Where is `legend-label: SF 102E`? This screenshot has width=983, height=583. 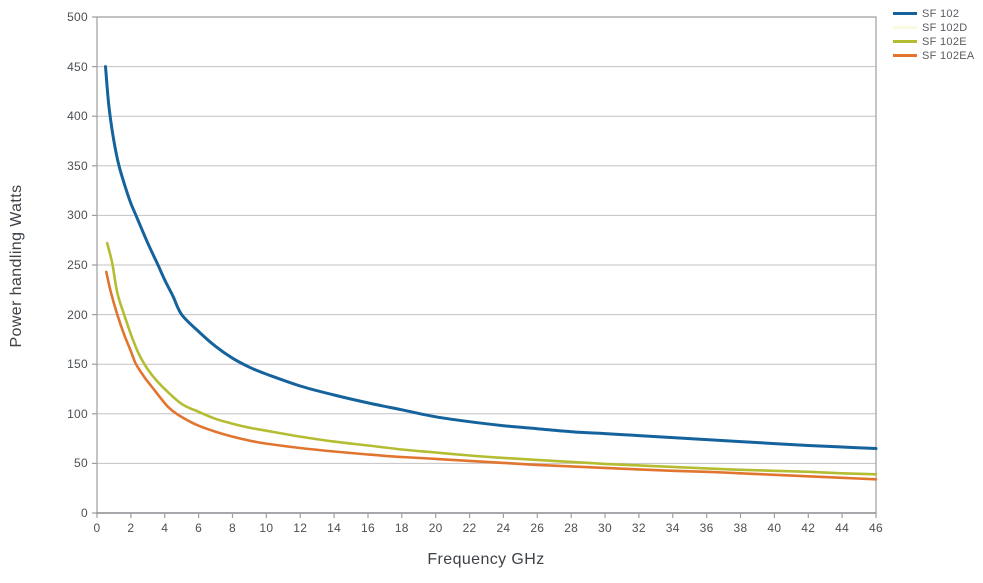
legend-label: SF 102E is located at coordinates (944, 41).